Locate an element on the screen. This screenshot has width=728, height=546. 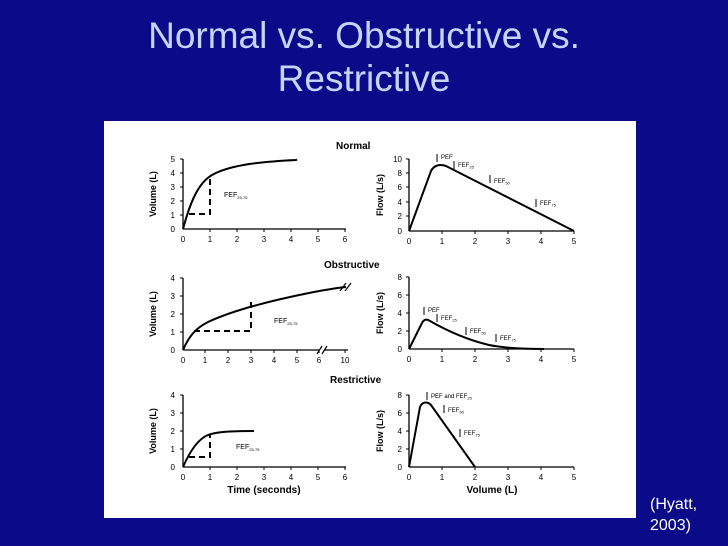
xtick: 10 is located at coordinates (345, 360).